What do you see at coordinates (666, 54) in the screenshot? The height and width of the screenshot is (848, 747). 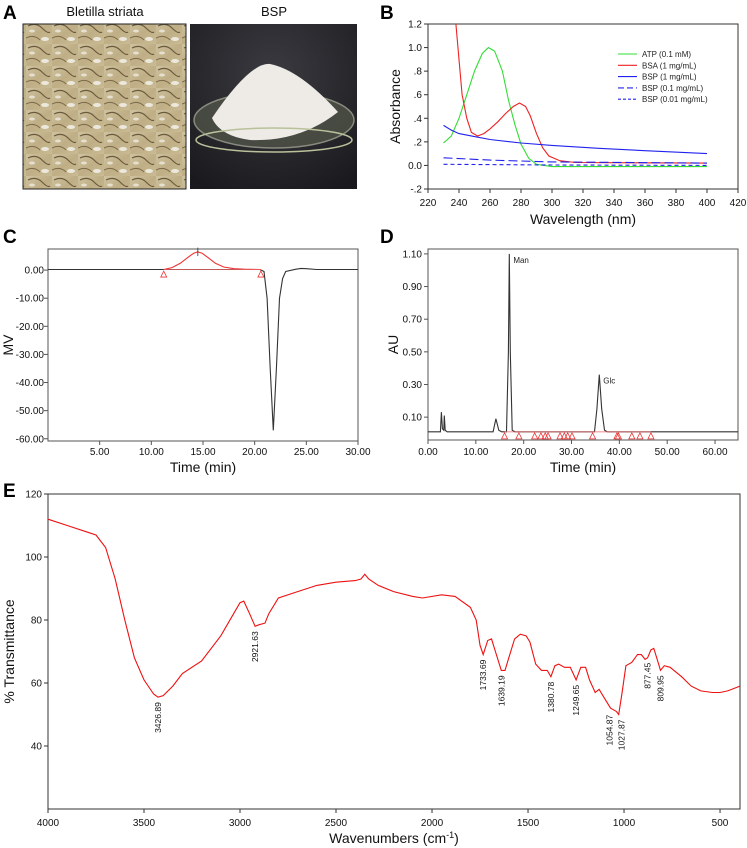 I see `legend-label: ATP (0.1 mM)` at bounding box center [666, 54].